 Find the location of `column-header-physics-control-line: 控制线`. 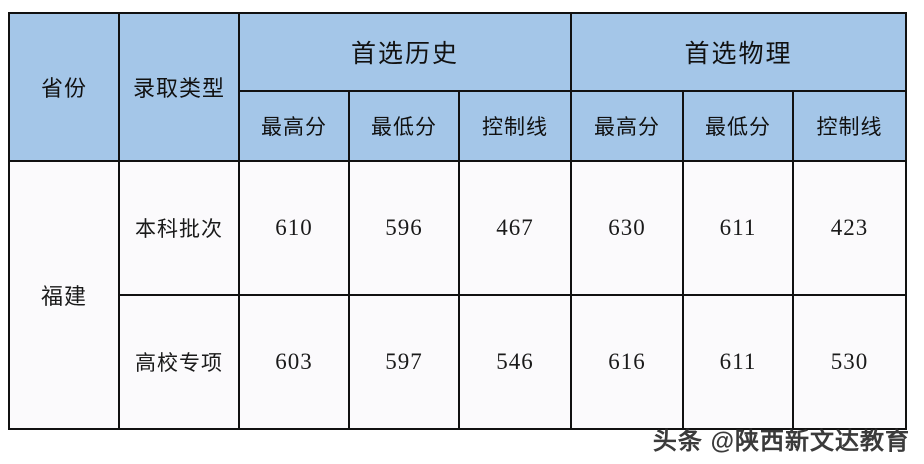

column-header-physics-control-line: 控制线 is located at coordinates (849, 126).